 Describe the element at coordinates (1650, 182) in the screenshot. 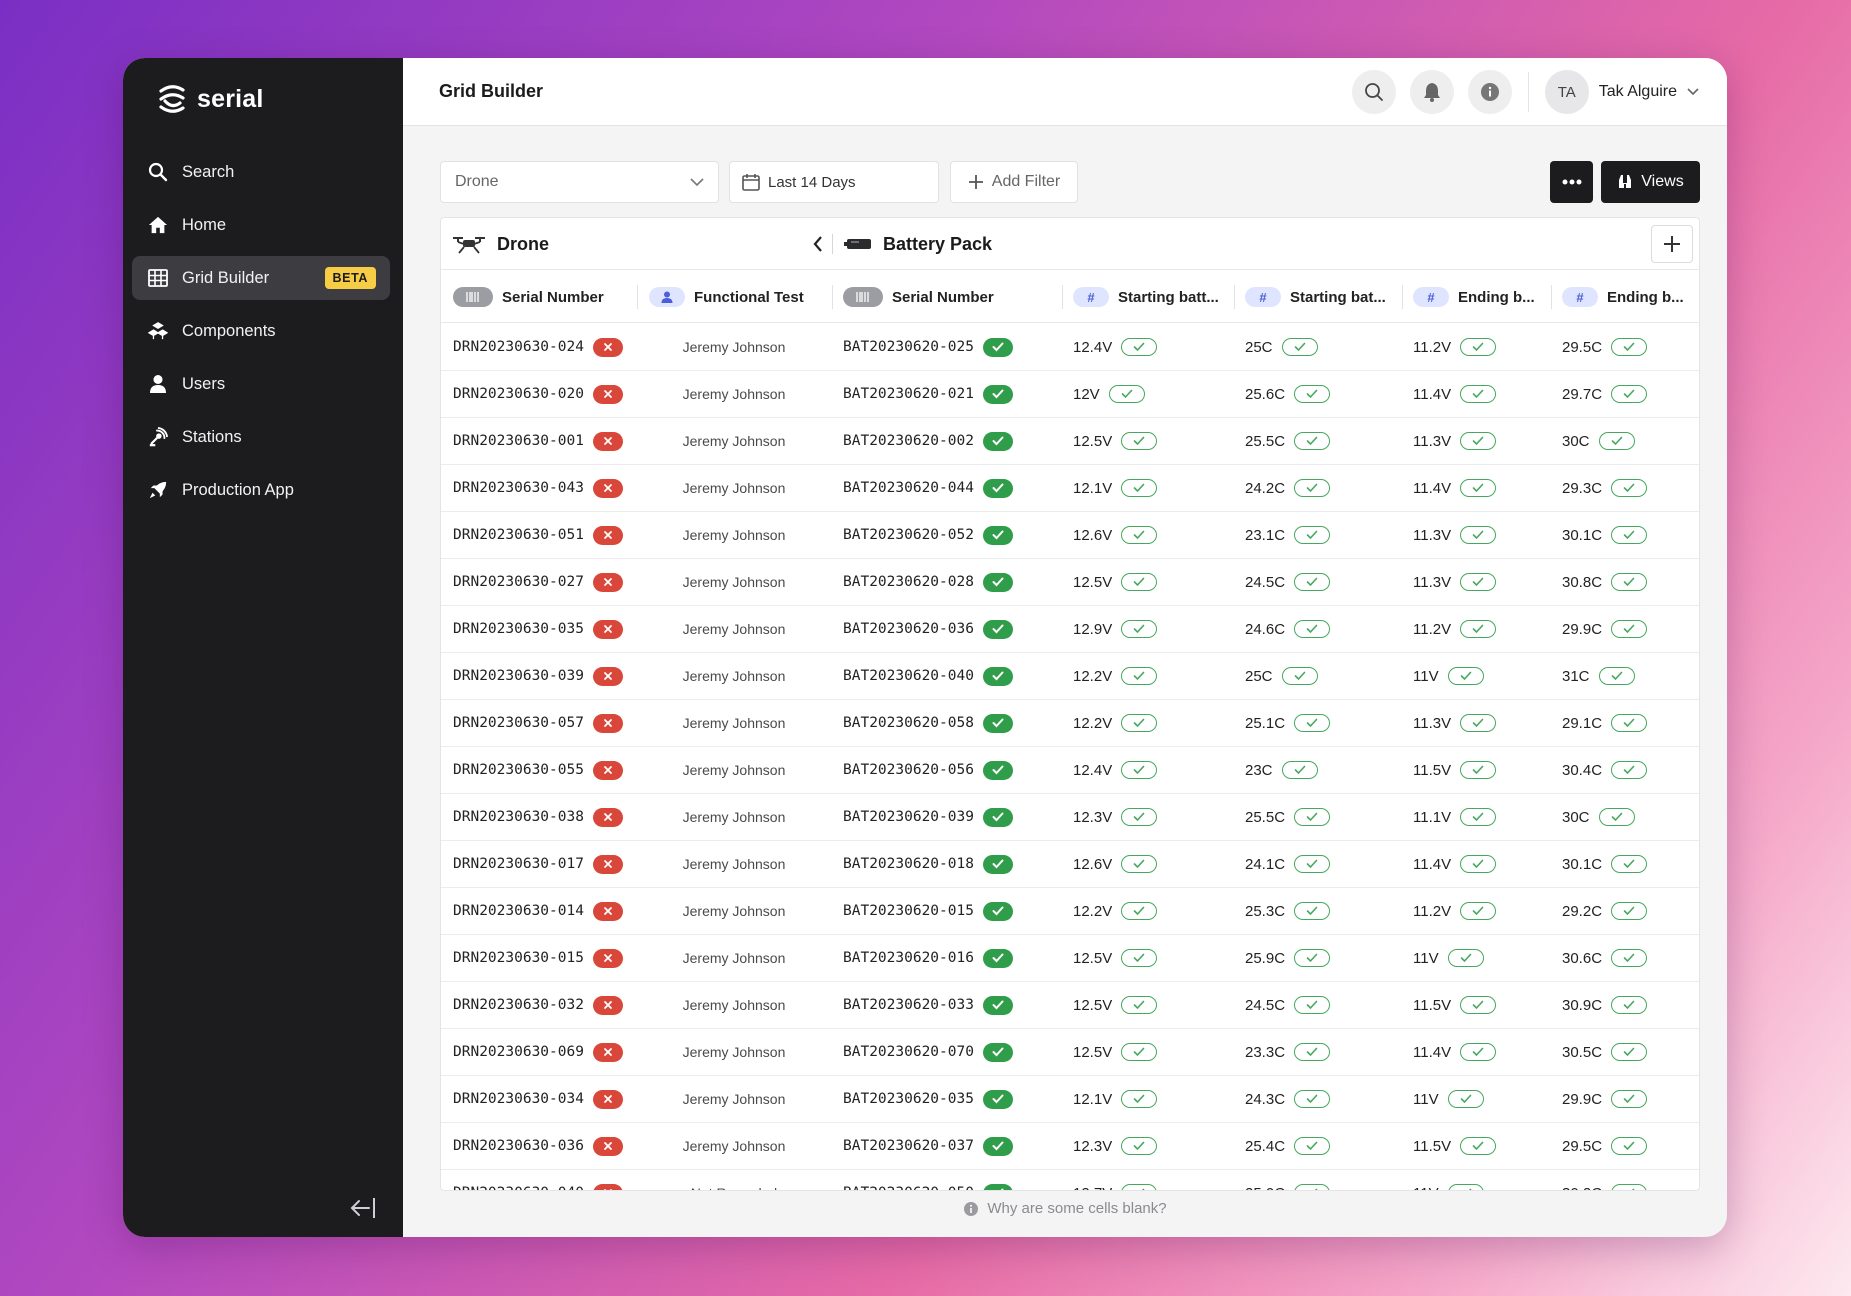

I see `views-button: Views` at that location.